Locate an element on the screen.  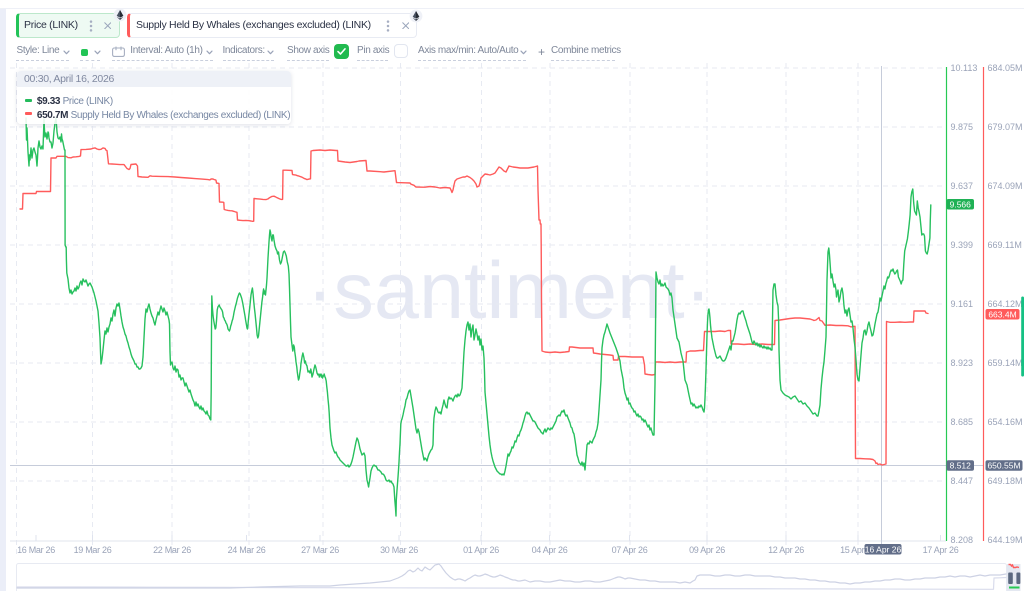
svg-text: ·santiment· is located at coordinates (508, 291).